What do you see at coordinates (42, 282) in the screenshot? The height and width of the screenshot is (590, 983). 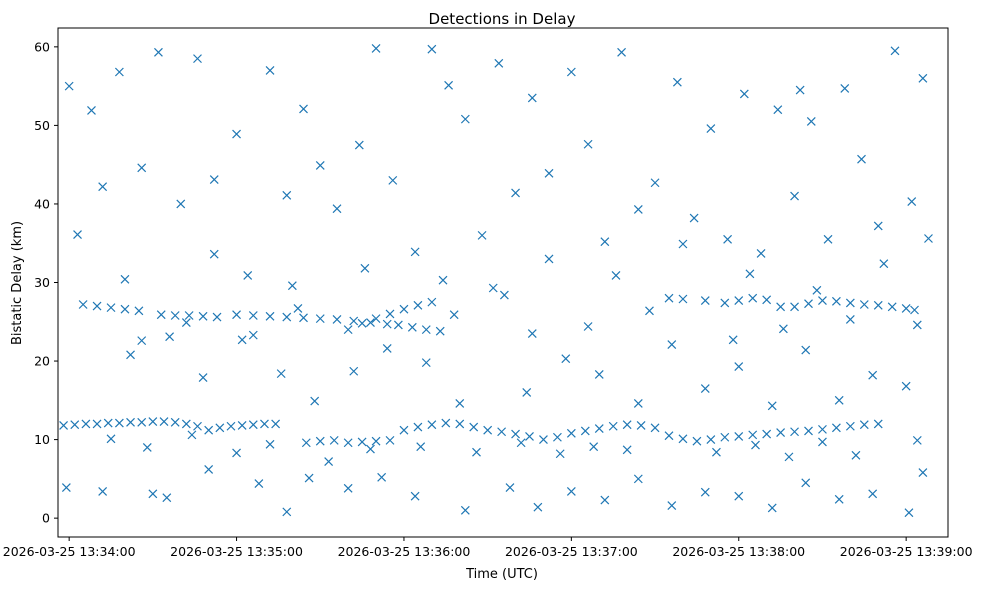 I see `y-tick-label: 30` at bounding box center [42, 282].